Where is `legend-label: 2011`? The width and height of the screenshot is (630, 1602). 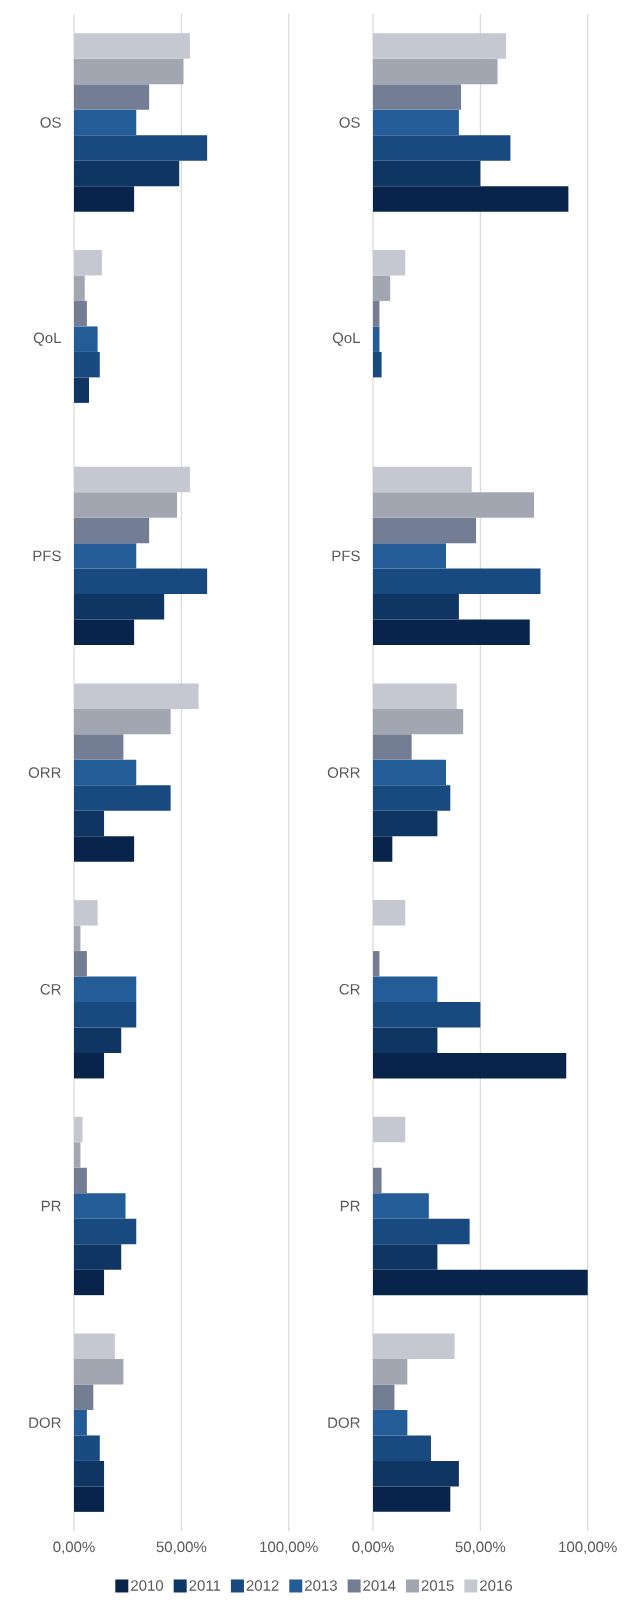
legend-label: 2011 is located at coordinates (205, 1585).